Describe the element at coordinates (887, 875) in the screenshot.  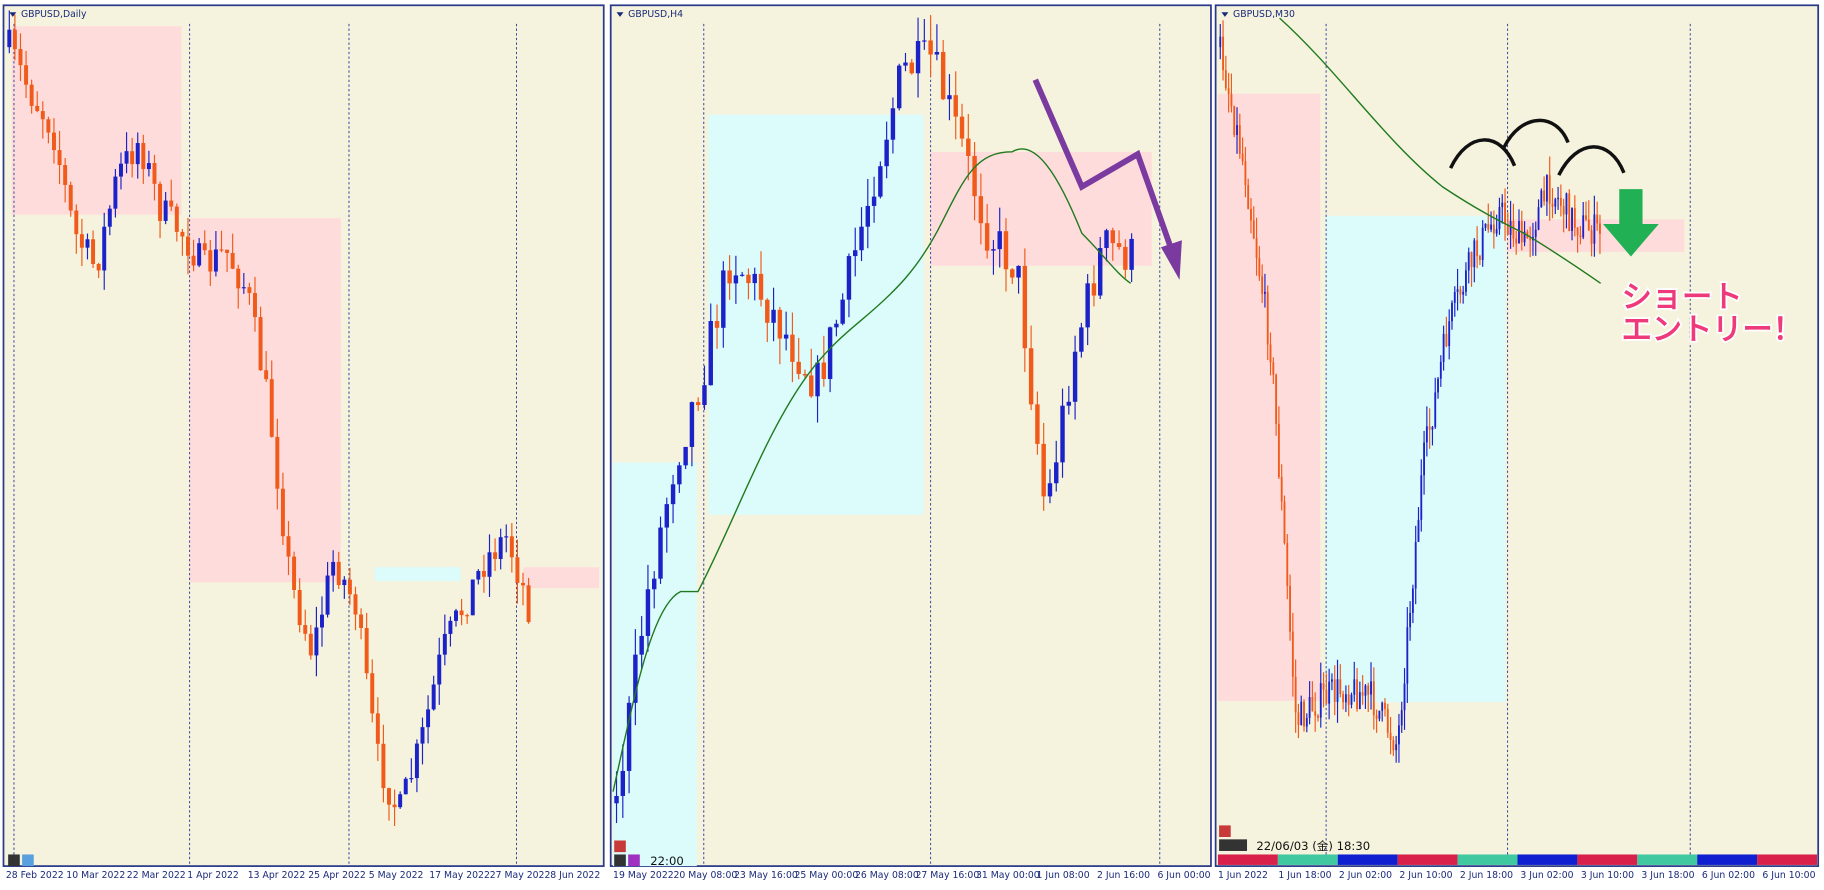
I see `x-tick-label: 26 May 08:00` at that location.